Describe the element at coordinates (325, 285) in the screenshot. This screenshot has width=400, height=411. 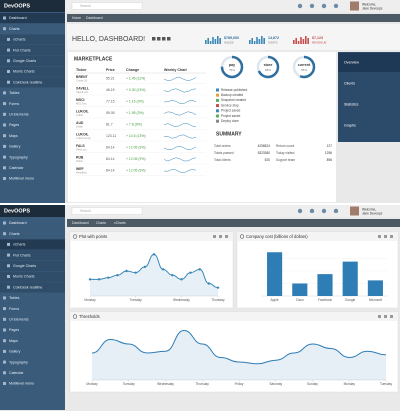
I see `bar` at that location.